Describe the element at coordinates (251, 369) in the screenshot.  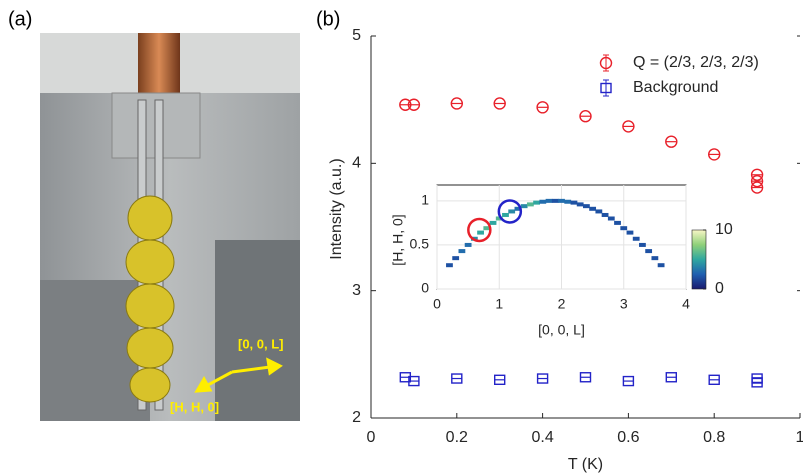
I see `arrow-l` at that location.